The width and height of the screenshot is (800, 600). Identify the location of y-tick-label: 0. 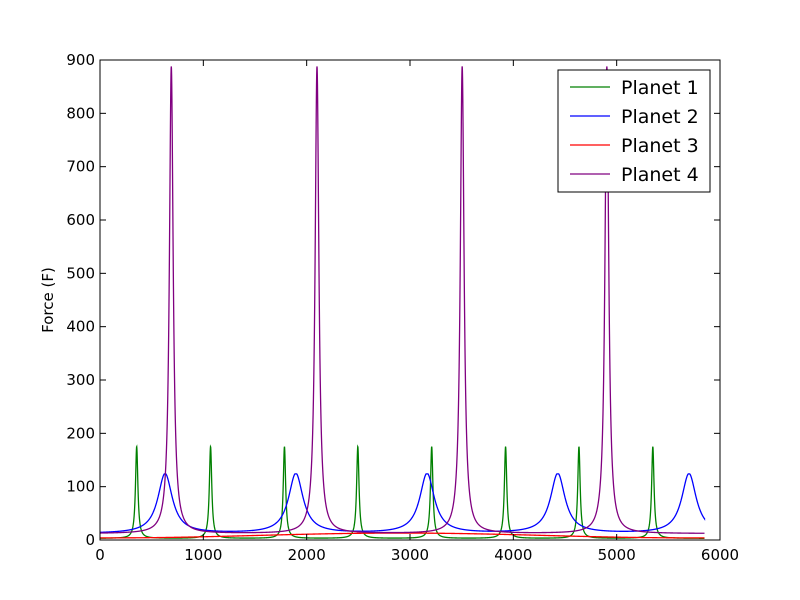
(90, 540).